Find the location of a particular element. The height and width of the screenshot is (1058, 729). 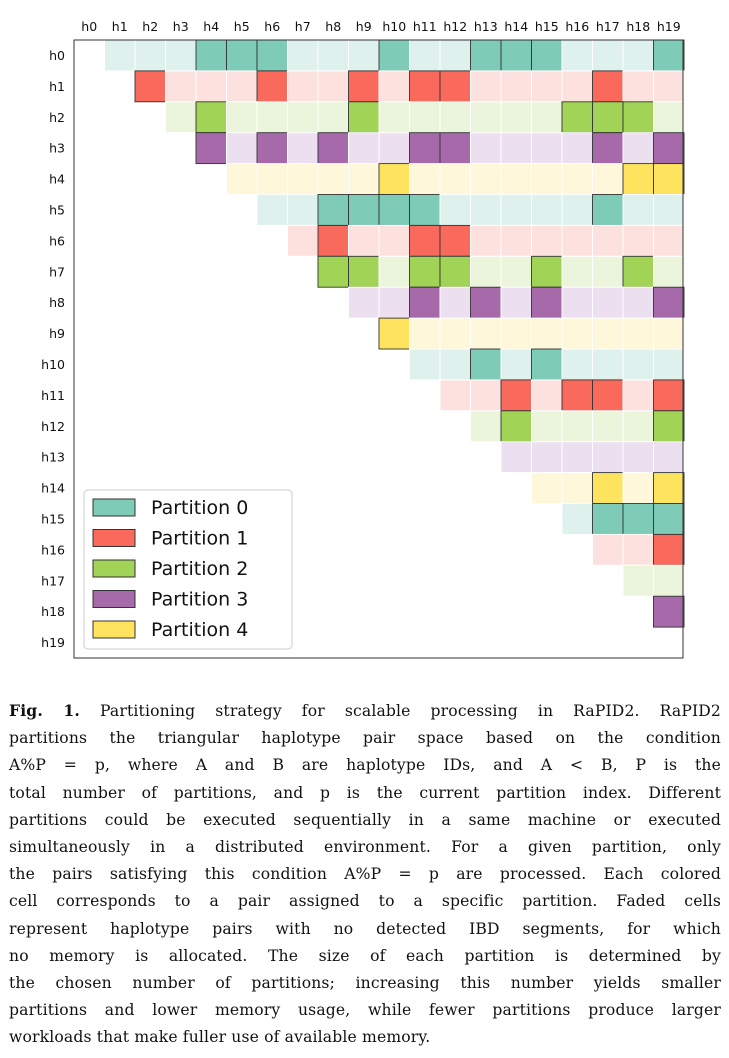

heatmap-cell-h7-h11 is located at coordinates (425, 271).